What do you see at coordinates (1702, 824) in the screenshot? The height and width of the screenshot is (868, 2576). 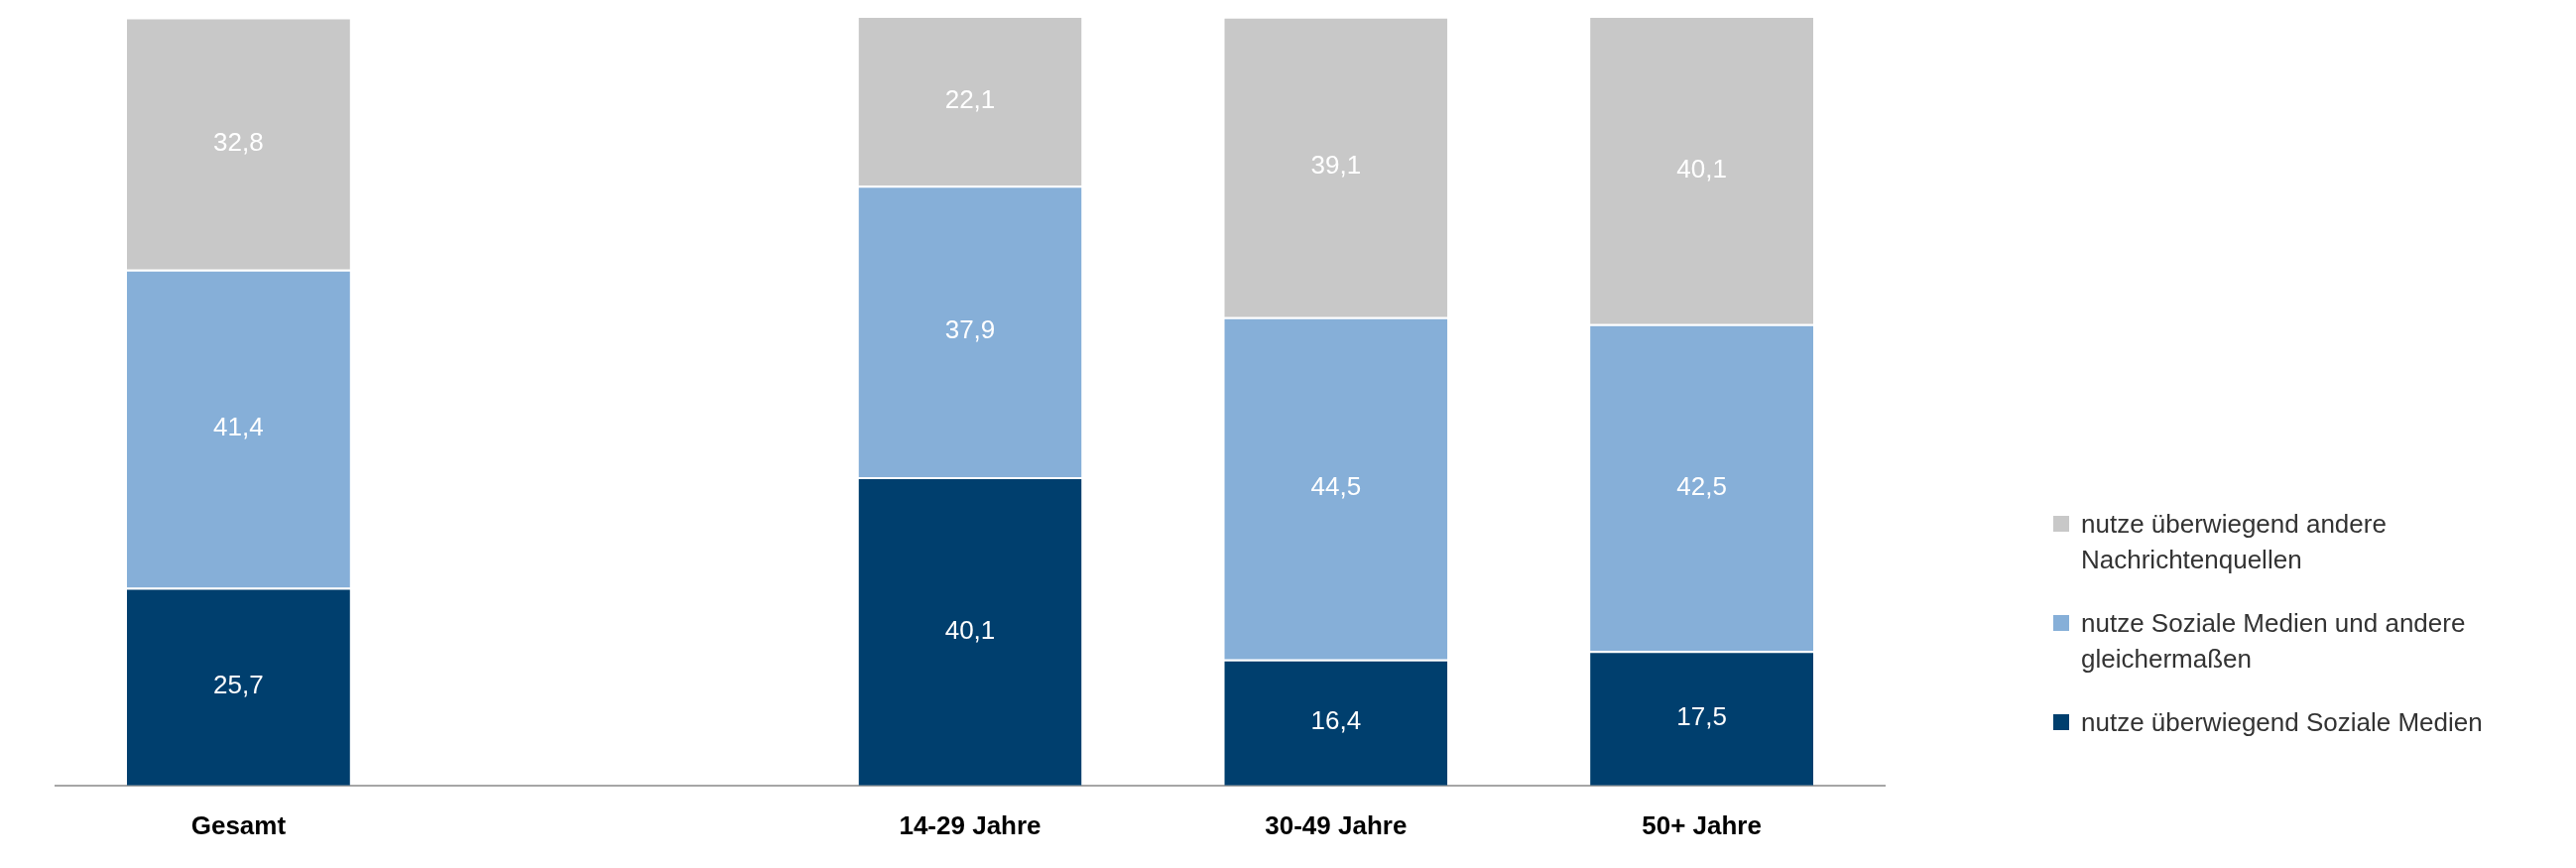 I see `x-tick-label: 50+ Jahre` at bounding box center [1702, 824].